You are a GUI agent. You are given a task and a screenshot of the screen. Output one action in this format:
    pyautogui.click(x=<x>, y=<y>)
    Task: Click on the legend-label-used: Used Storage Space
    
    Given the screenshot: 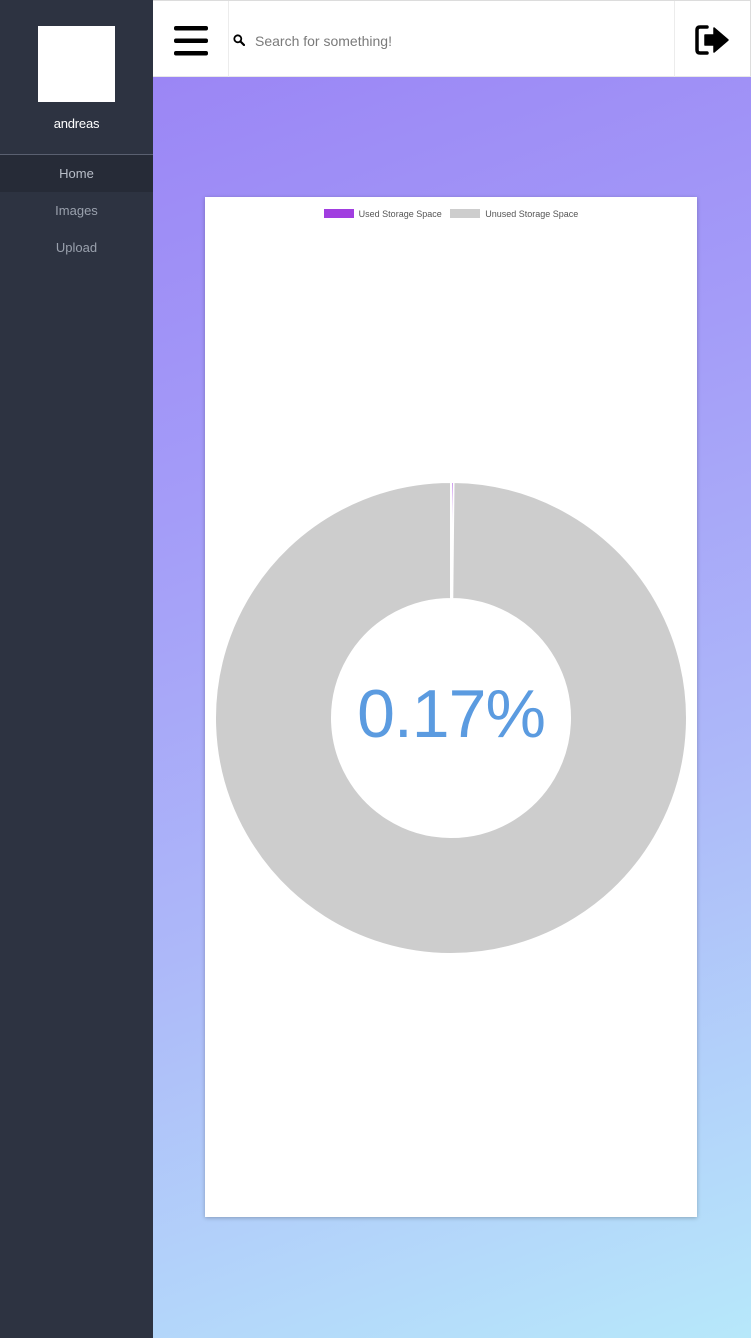 What is the action you would take?
    pyautogui.click(x=400, y=214)
    